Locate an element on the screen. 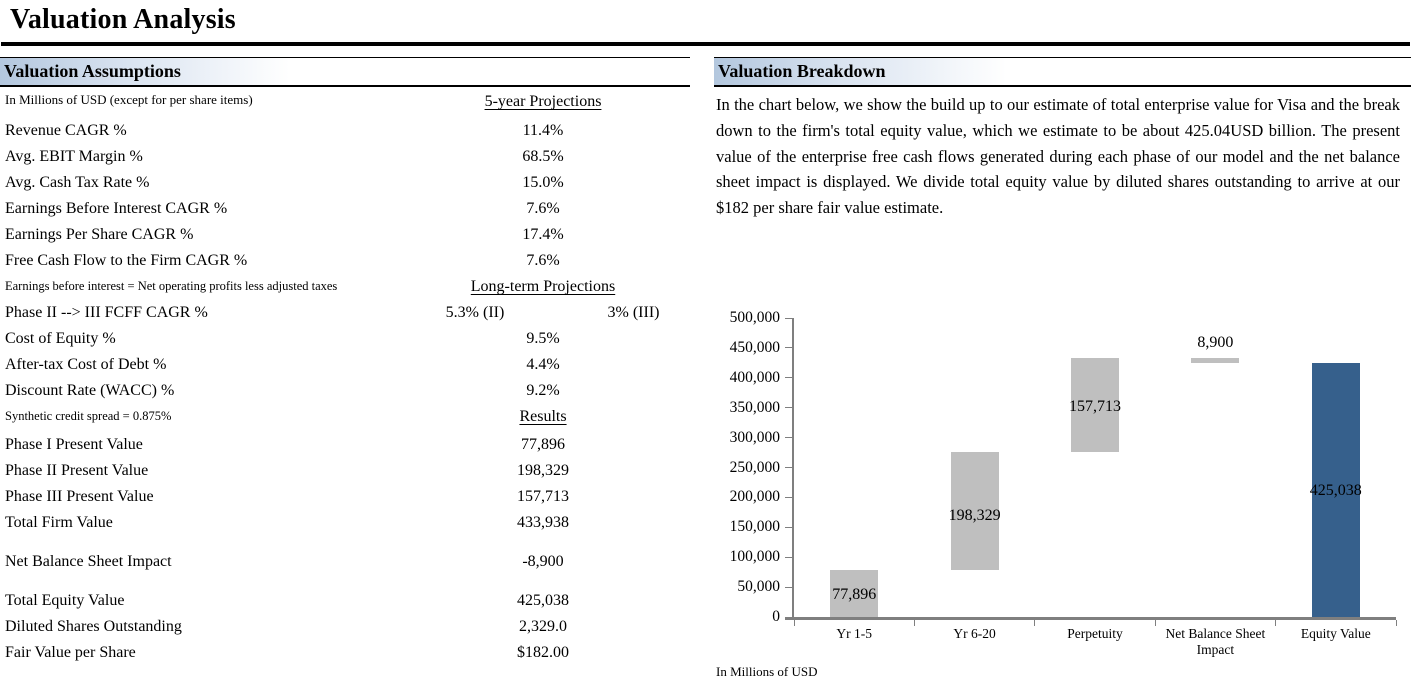 This screenshot has width=1414, height=698. table-row: Phase III Present Value 157,713 is located at coordinates (345, 497).